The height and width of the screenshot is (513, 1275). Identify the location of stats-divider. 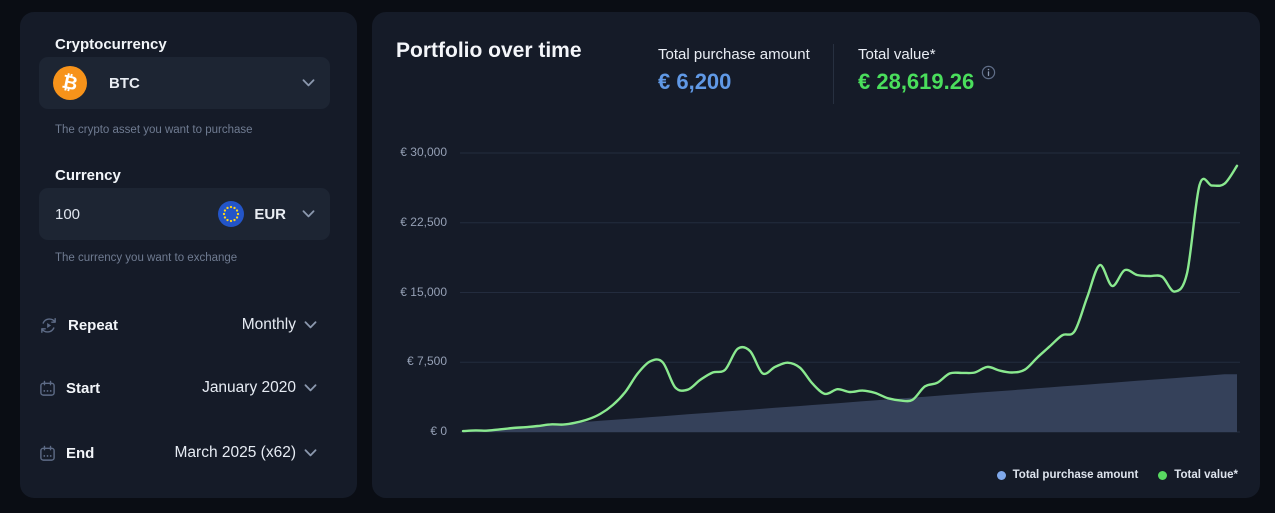
(833, 74).